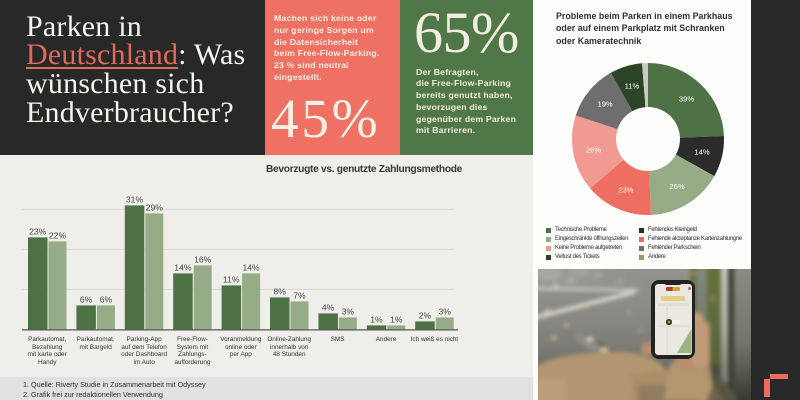 This screenshot has height=400, width=800. Describe the element at coordinates (328, 307) in the screenshot. I see `svg-text: 4%` at that location.